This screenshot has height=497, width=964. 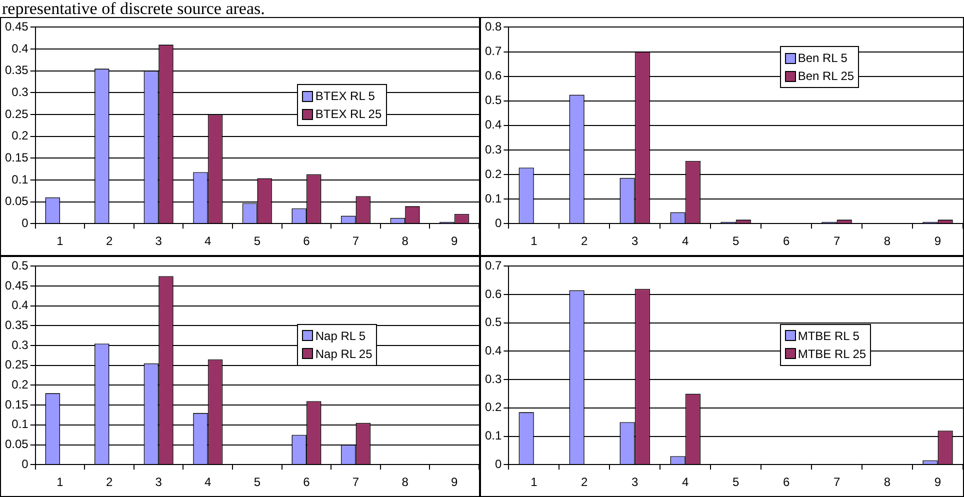 What do you see at coordinates (832, 354) in the screenshot?
I see `legend-label: MTBE RL 25` at bounding box center [832, 354].